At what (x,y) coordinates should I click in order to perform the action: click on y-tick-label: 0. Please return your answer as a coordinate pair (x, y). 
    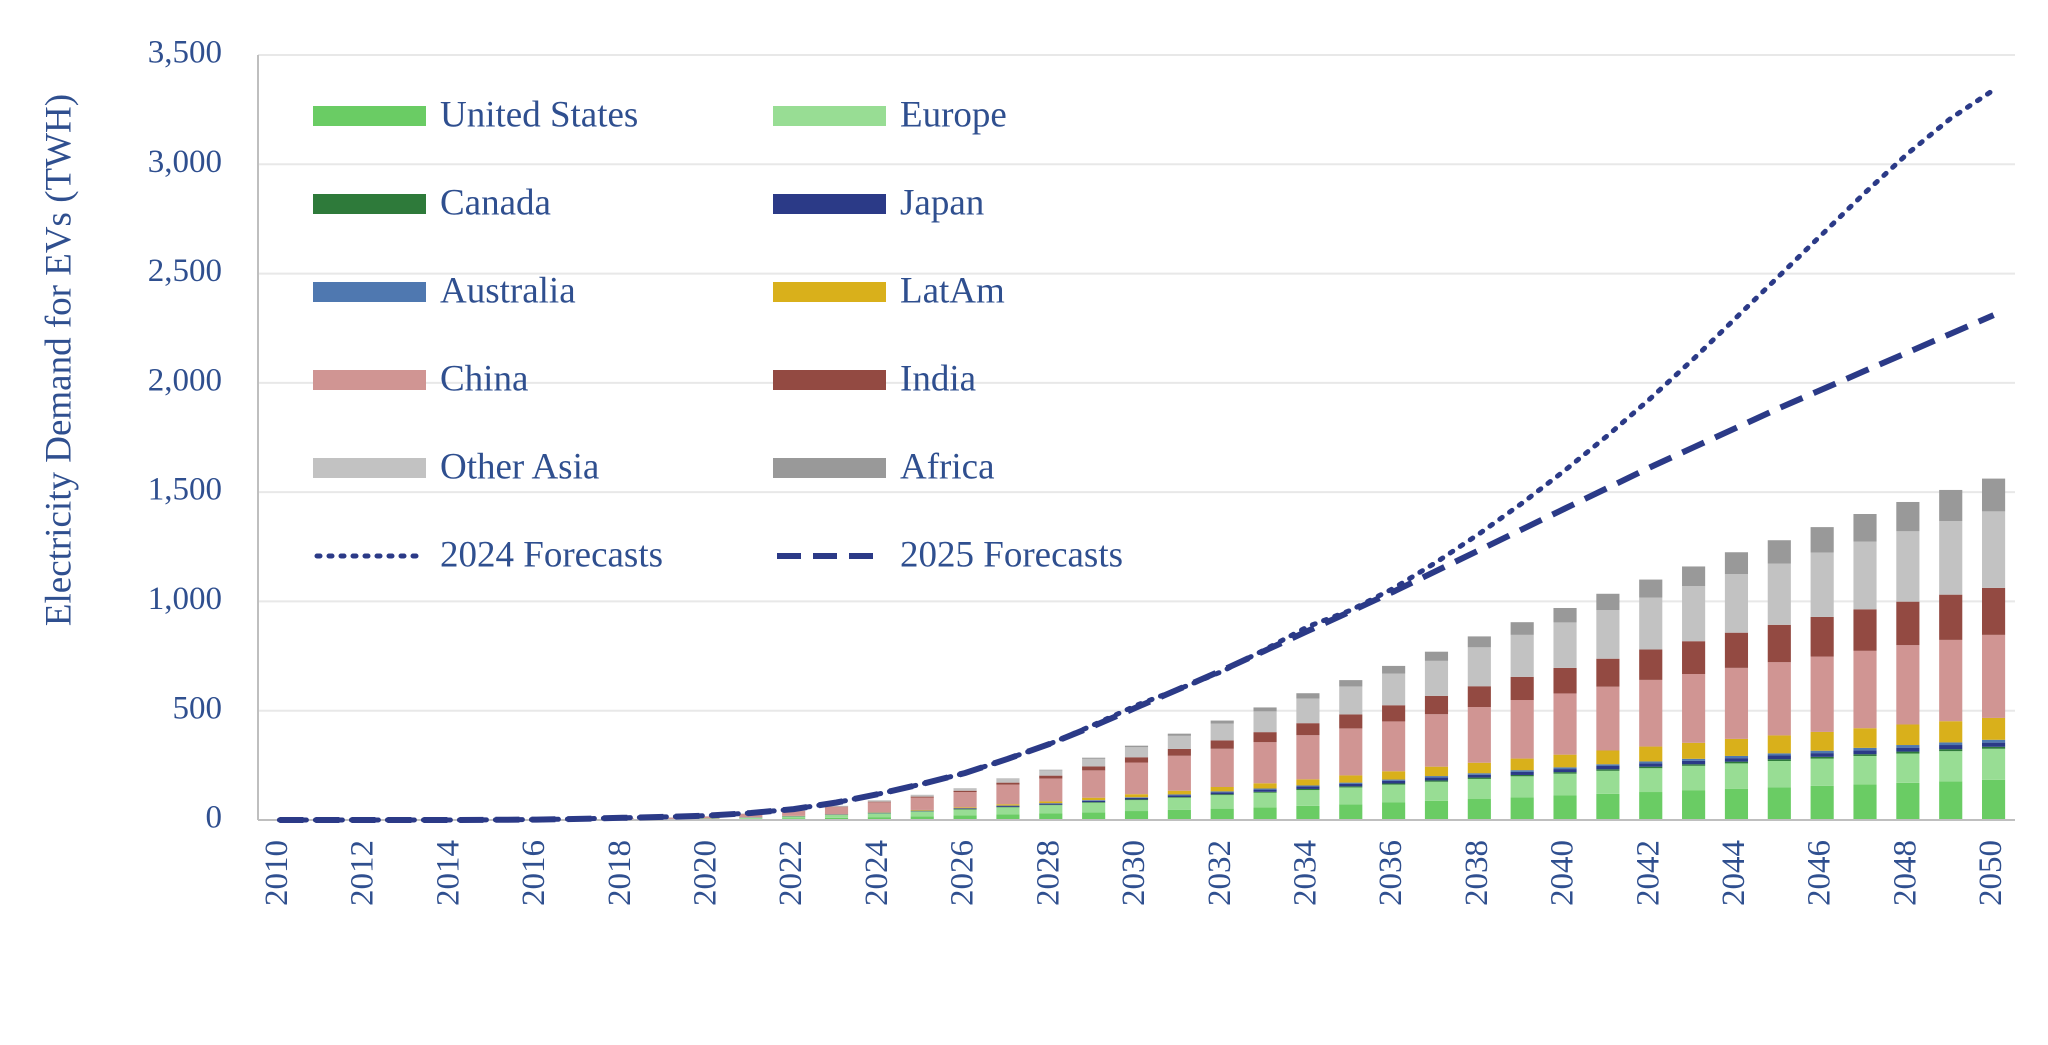
    Looking at the image, I should click on (214, 818).